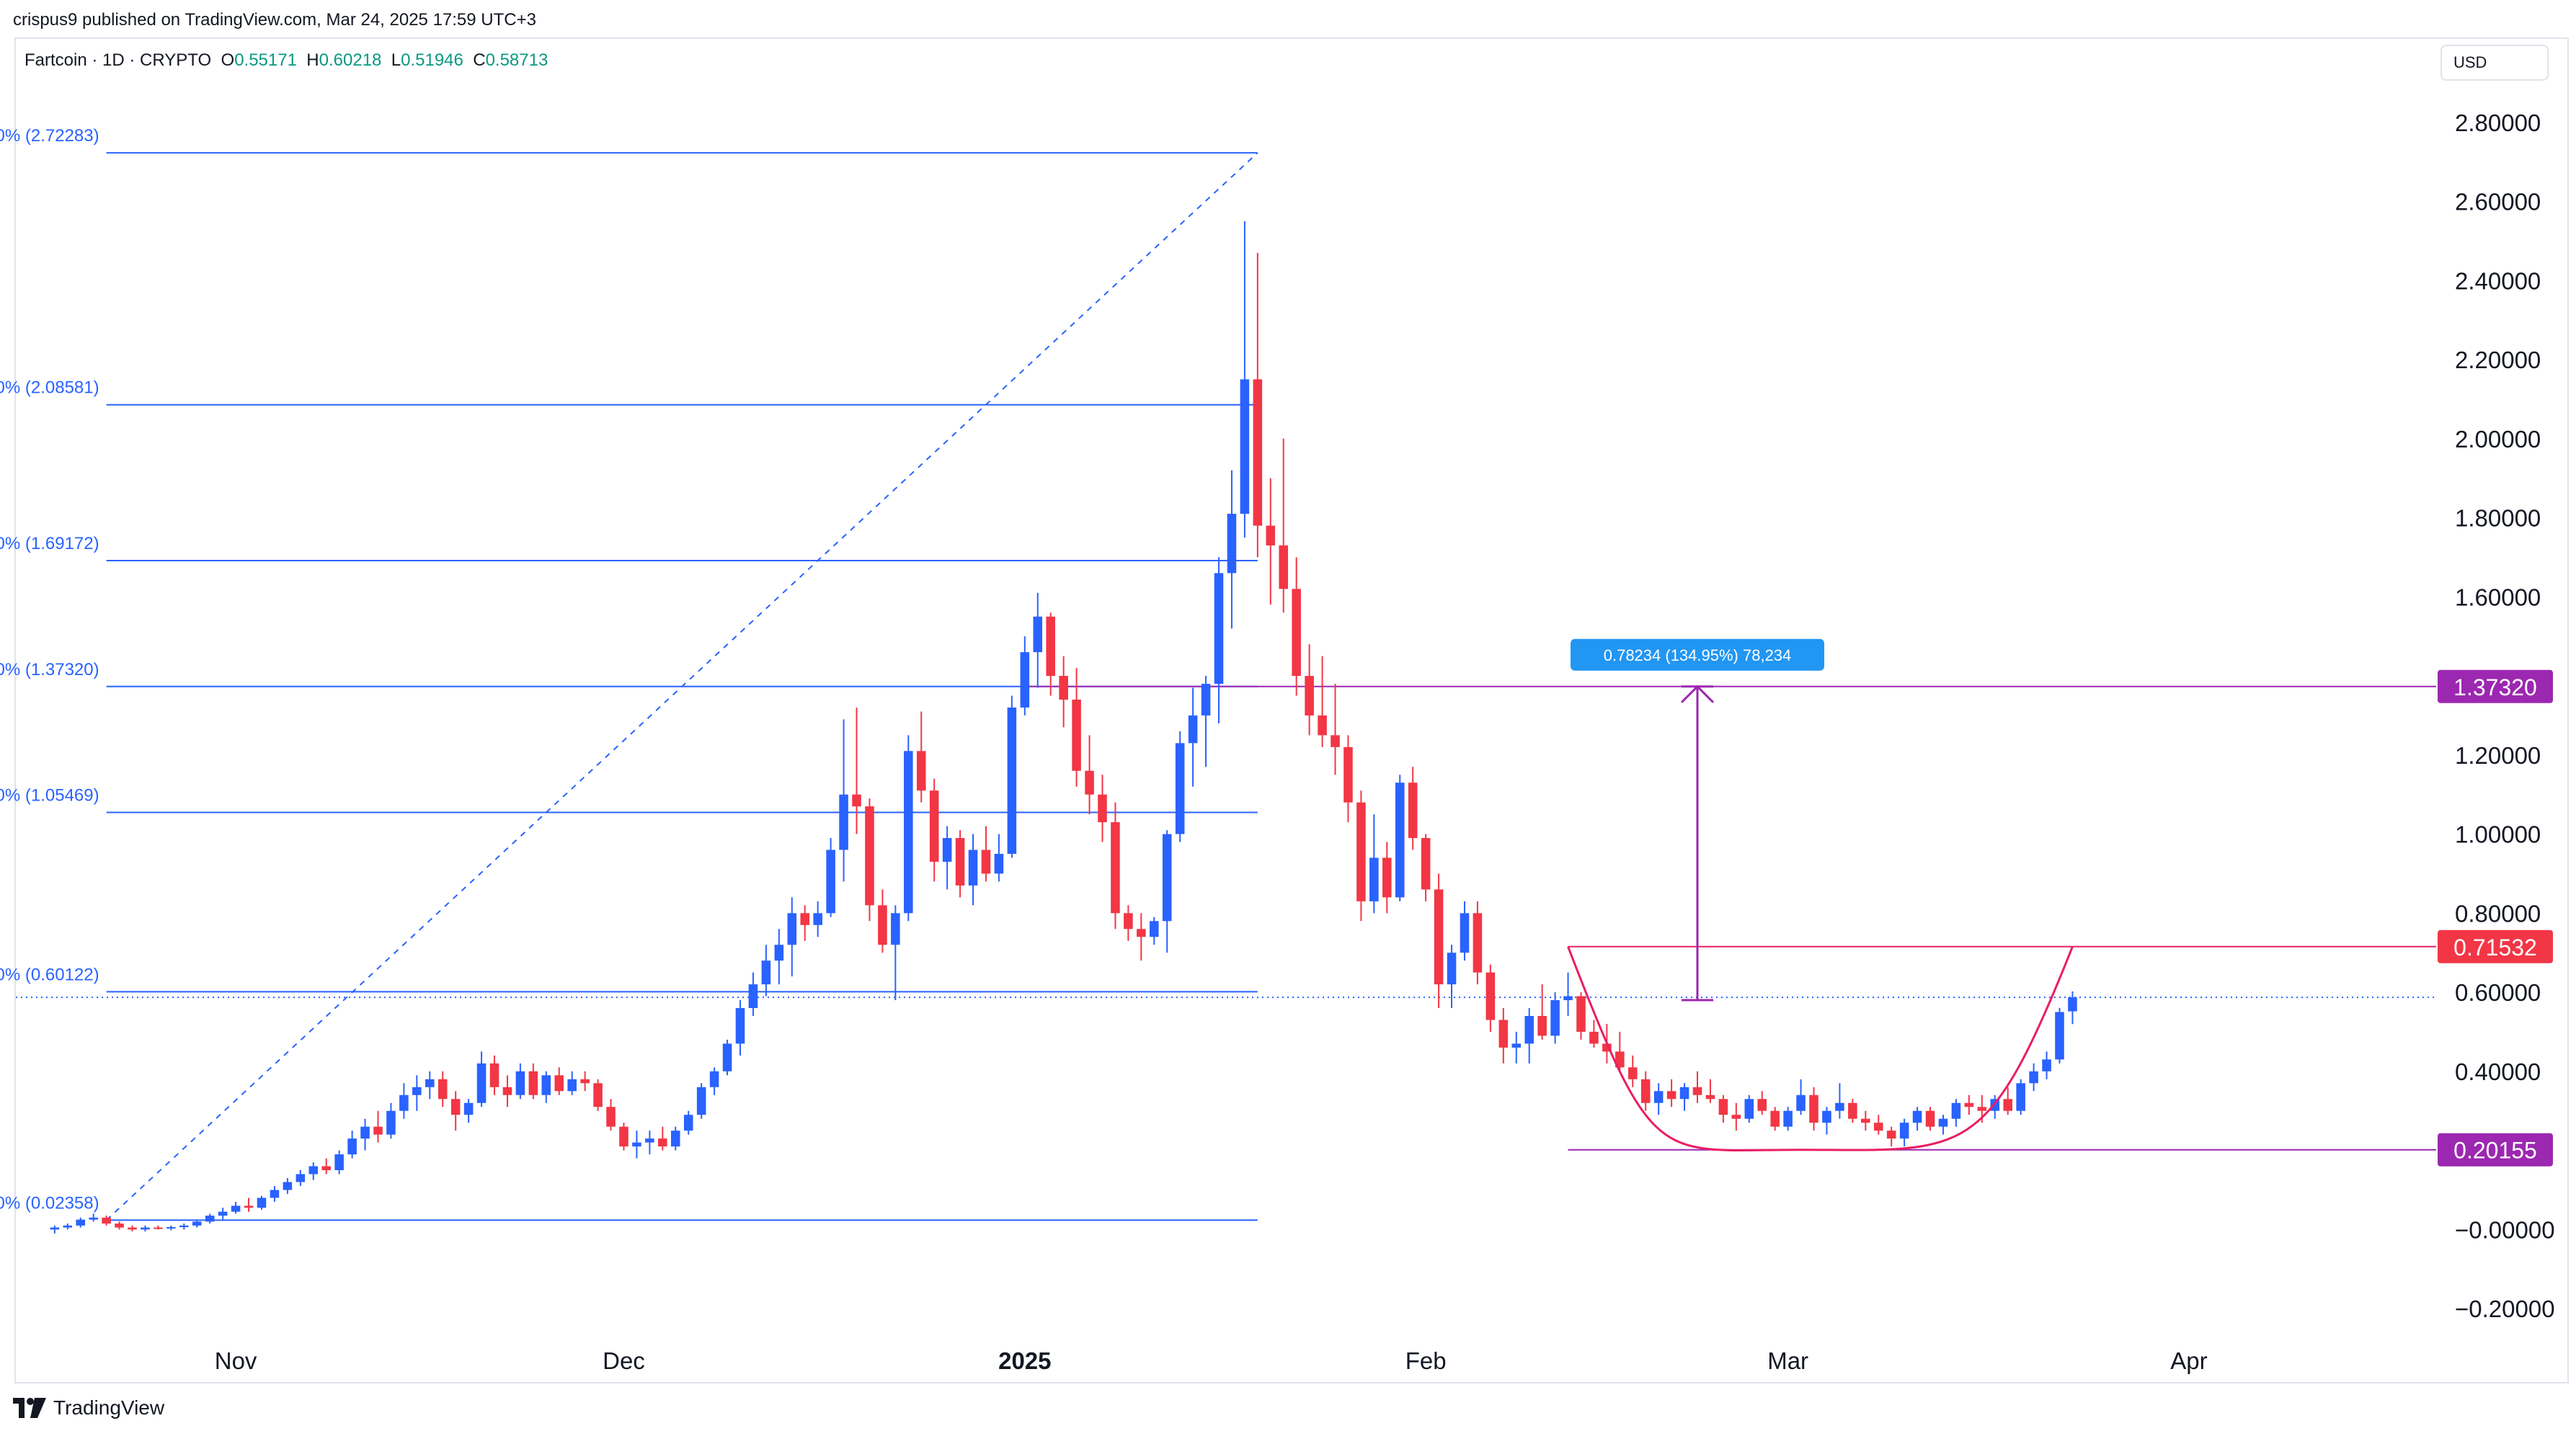 Image resolution: width=2576 pixels, height=1431 pixels. What do you see at coordinates (2498, 440) in the screenshot?
I see `y-axis-tick-label: 2.00000` at bounding box center [2498, 440].